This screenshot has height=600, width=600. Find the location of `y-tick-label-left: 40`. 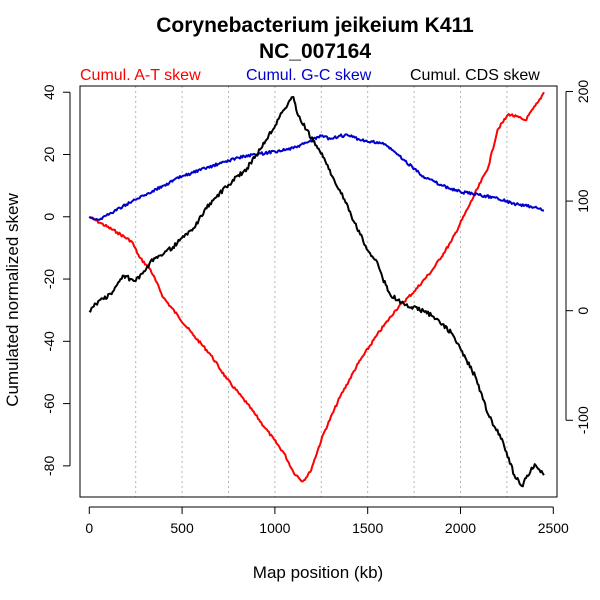

y-tick-label-left: 40 is located at coordinates (49, 92).